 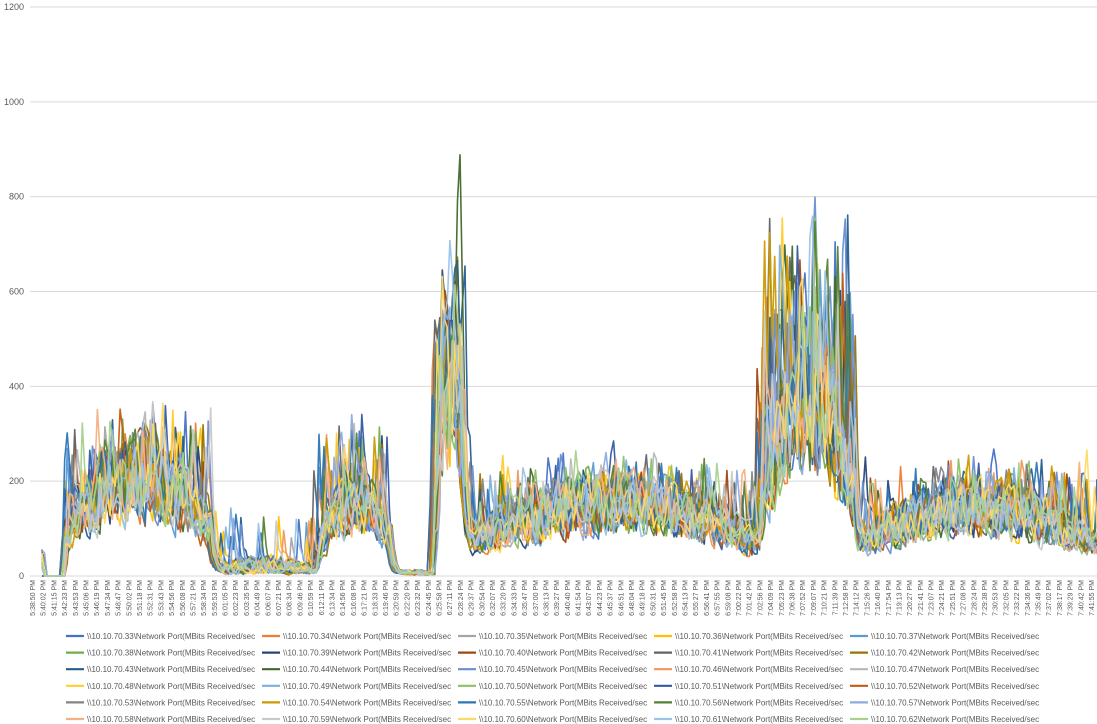 What do you see at coordinates (653, 598) in the screenshot?
I see `x-tick-label: 6:50:31 PM` at bounding box center [653, 598].